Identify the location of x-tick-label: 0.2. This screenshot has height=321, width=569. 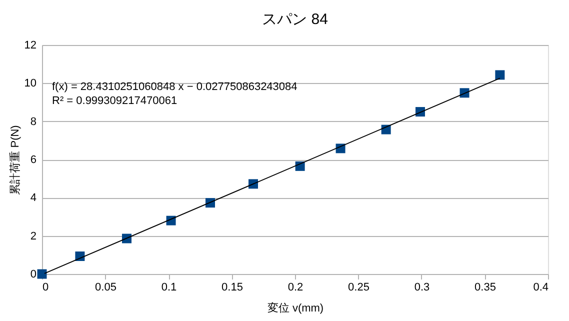
(296, 288).